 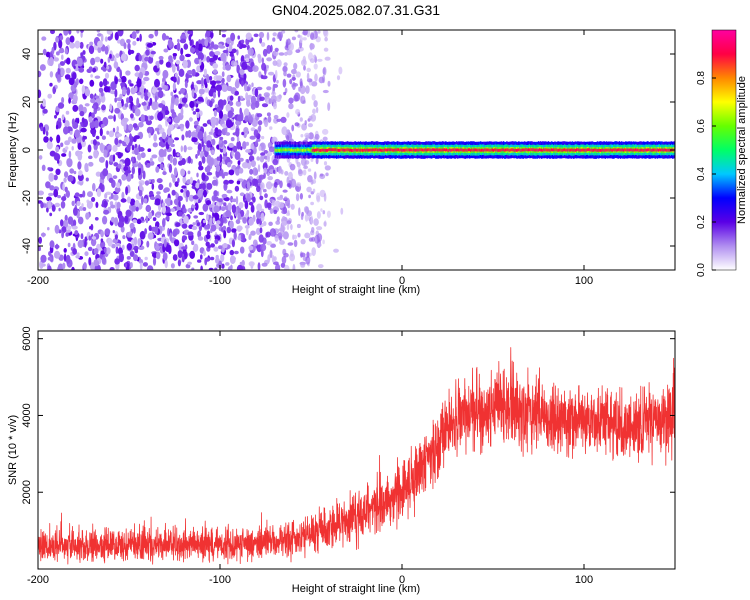 What do you see at coordinates (27, 338) in the screenshot?
I see `y-tick-label: 6000` at bounding box center [27, 338].